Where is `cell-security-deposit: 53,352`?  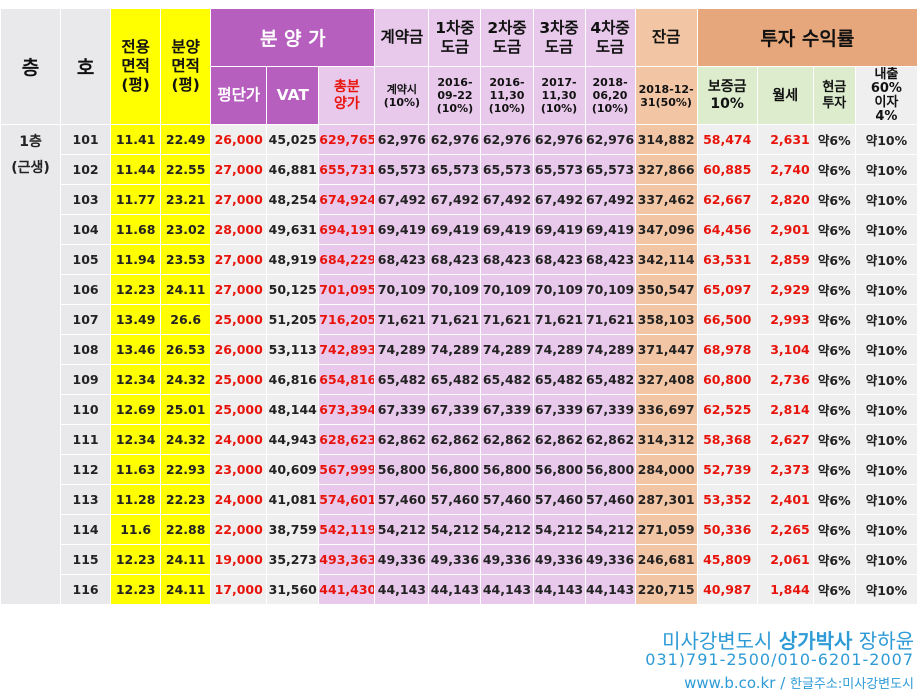 cell-security-deposit: 53,352 is located at coordinates (727, 499).